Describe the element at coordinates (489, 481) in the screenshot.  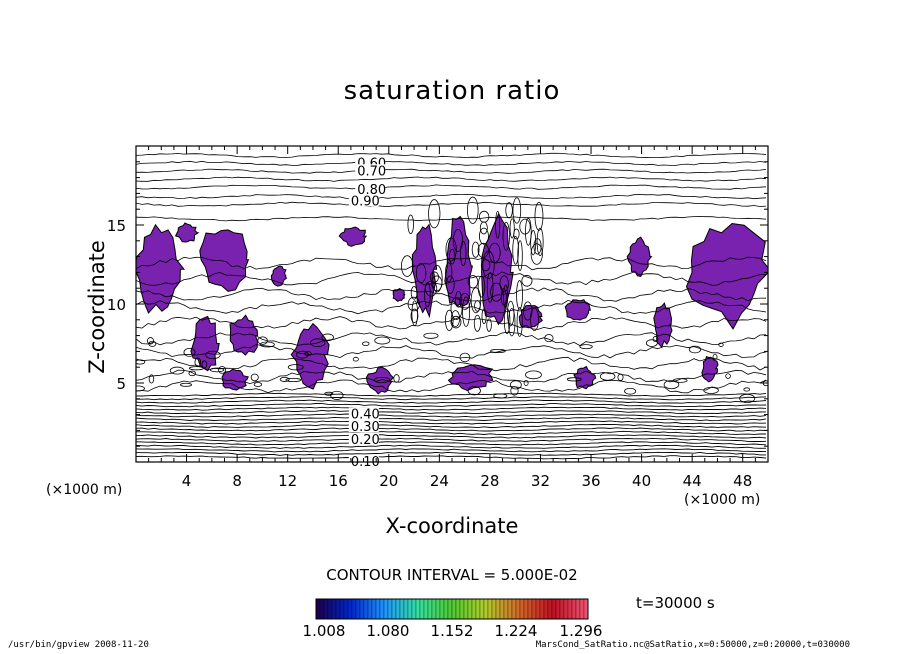
I see `x-tick-label: 28` at that location.